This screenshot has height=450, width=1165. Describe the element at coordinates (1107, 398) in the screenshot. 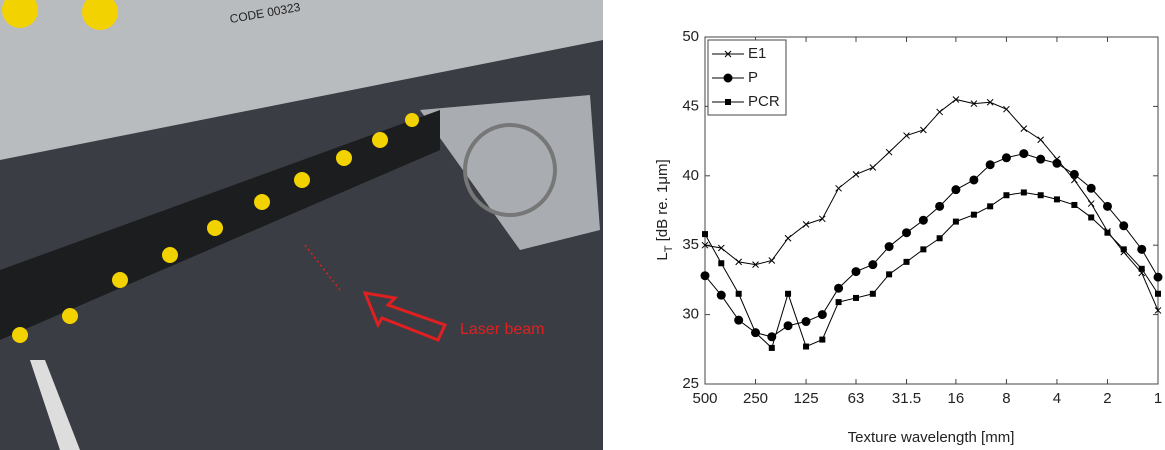

I see `x-tick-label: 2` at that location.